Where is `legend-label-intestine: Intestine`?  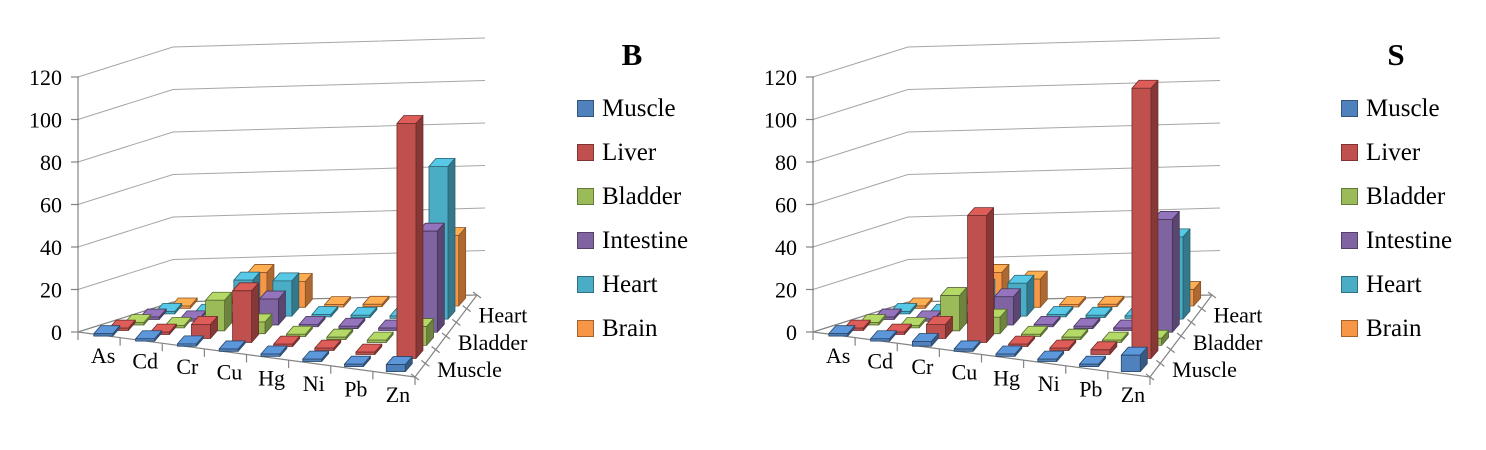 legend-label-intestine: Intestine is located at coordinates (1409, 240).